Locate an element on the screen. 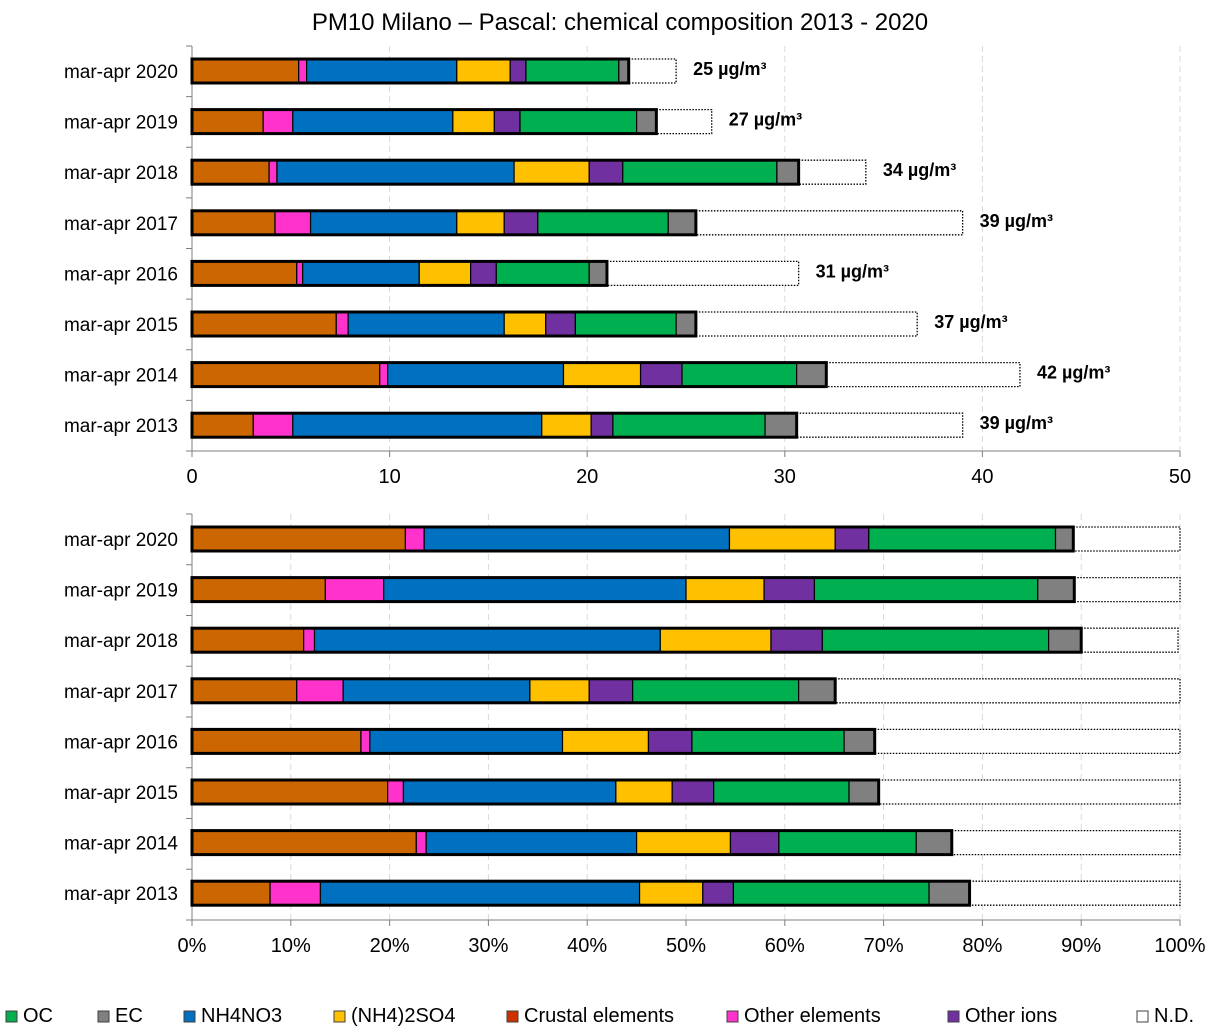 The image size is (1228, 1030). x-tick-label: 20% is located at coordinates (390, 946).